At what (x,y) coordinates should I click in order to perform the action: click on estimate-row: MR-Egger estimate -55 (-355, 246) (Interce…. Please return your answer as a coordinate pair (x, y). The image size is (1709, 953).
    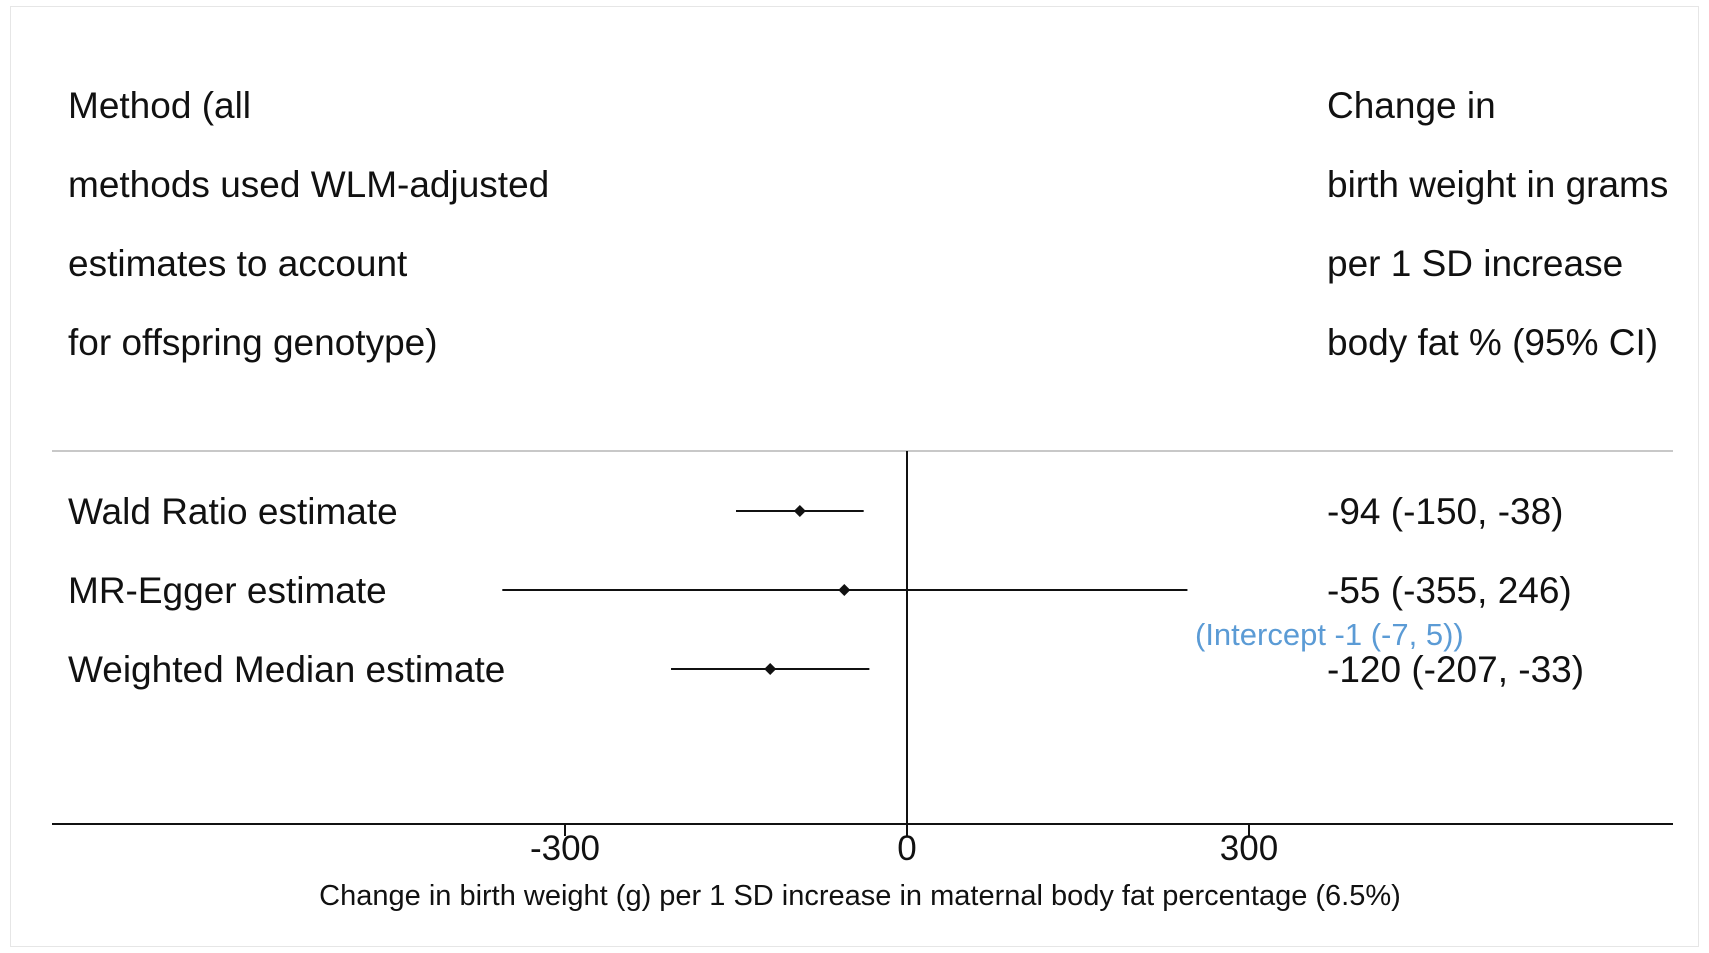
    Looking at the image, I should click on (820, 611).